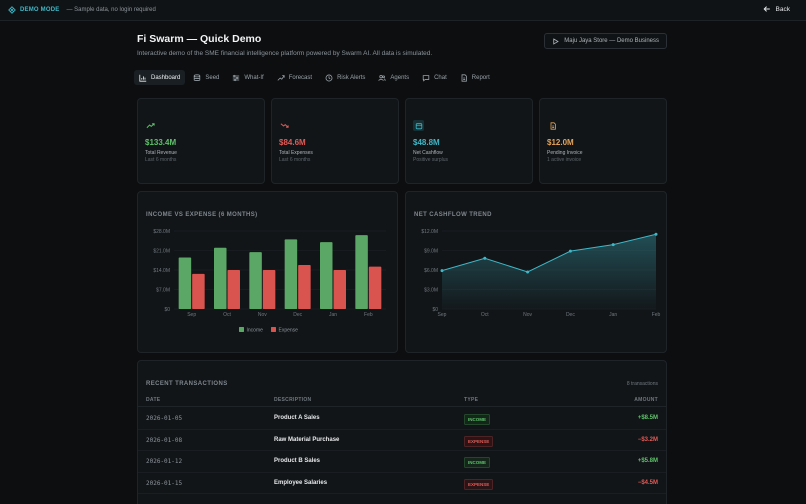 This screenshot has width=806, height=504. I want to click on transactions-count: 8 transactions, so click(642, 384).